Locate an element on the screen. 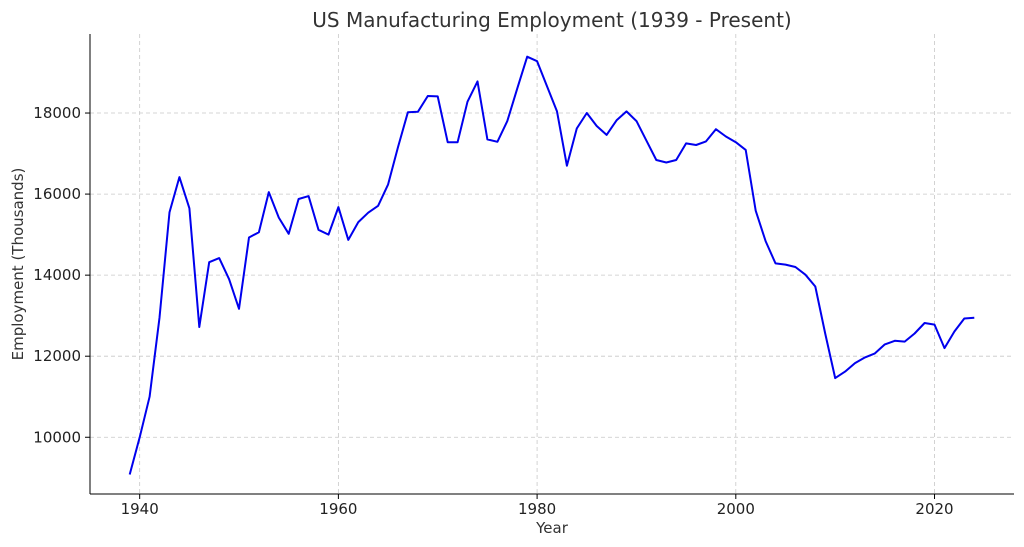 This screenshot has width=1024, height=547. y-tick-label: 10000 is located at coordinates (57, 437).